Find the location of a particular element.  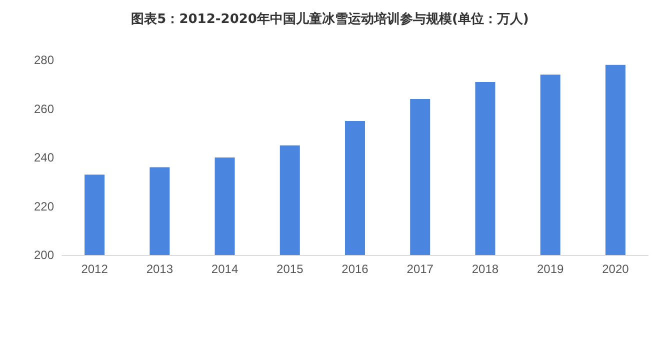

x-tick-label: 2017 is located at coordinates (420, 269).